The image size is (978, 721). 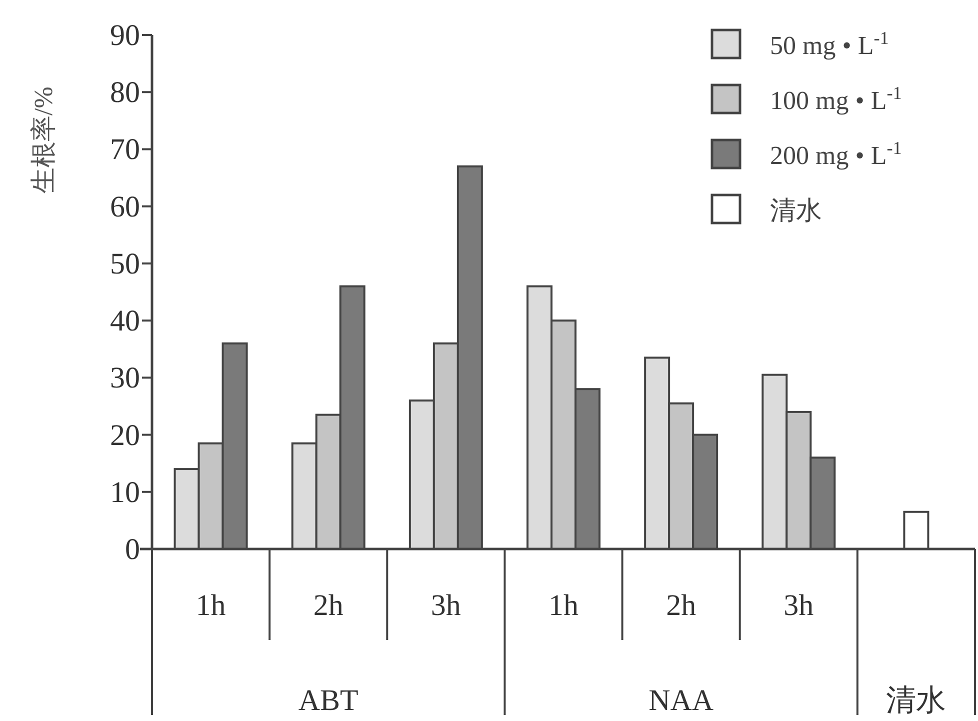 What do you see at coordinates (125, 321) in the screenshot?
I see `y-tick-label: 40` at bounding box center [125, 321].